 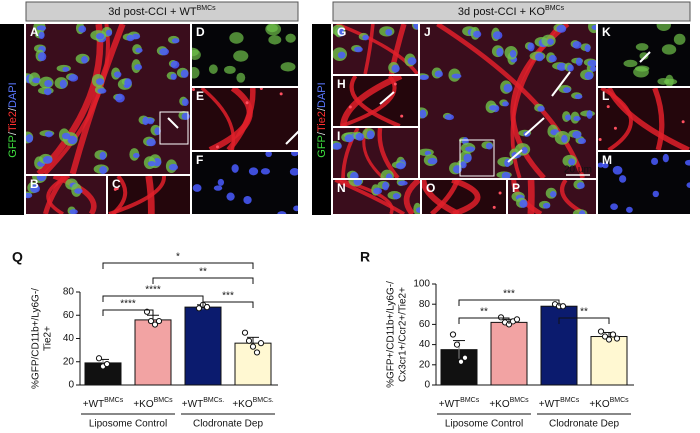 What do you see at coordinates (152, 12) in the screenshot?
I see `text-part: 3d post-CCI + WT` at bounding box center [152, 12].